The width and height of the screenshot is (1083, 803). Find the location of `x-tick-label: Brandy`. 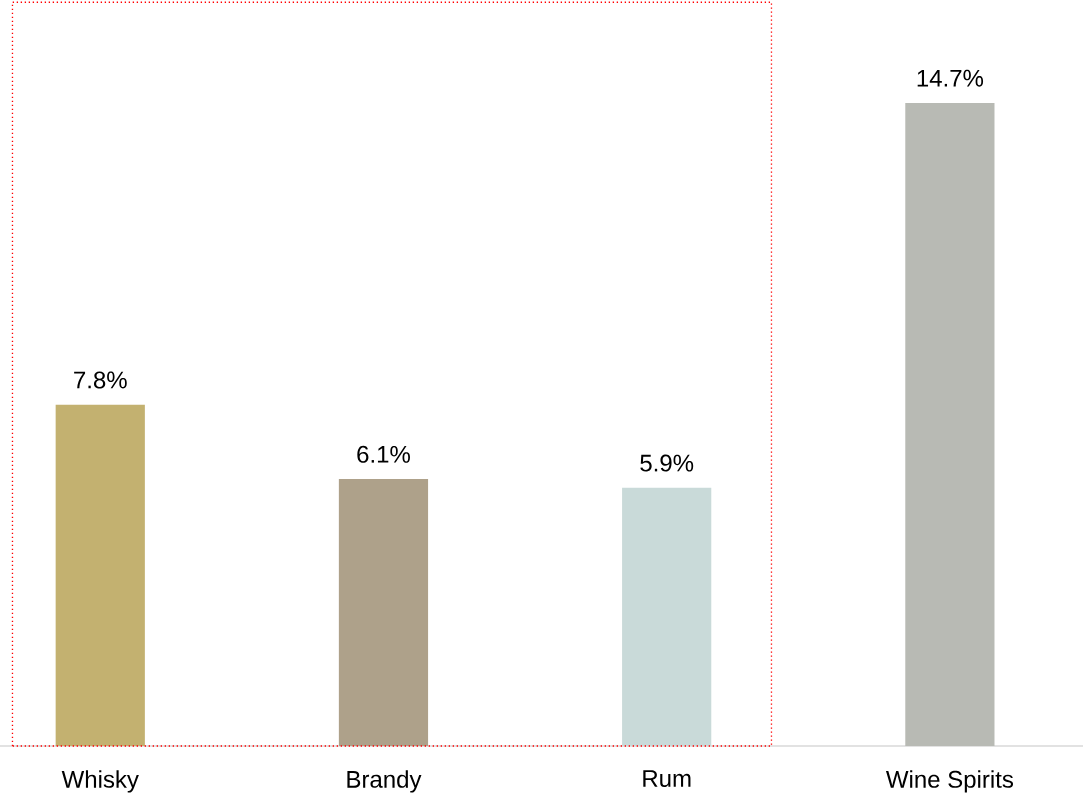

x-tick-label: Brandy is located at coordinates (384, 781).